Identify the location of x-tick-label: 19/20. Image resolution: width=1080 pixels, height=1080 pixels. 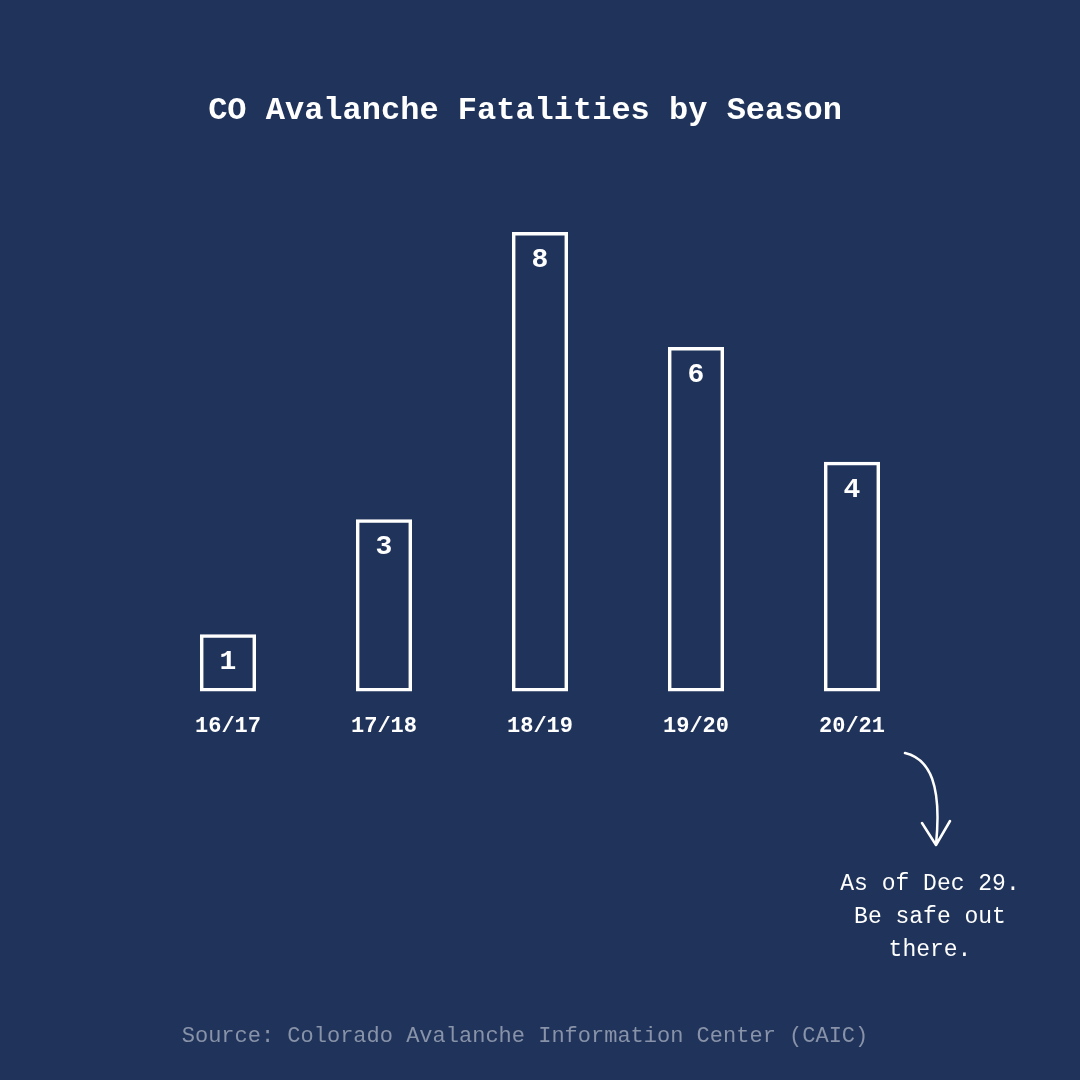
(696, 727).